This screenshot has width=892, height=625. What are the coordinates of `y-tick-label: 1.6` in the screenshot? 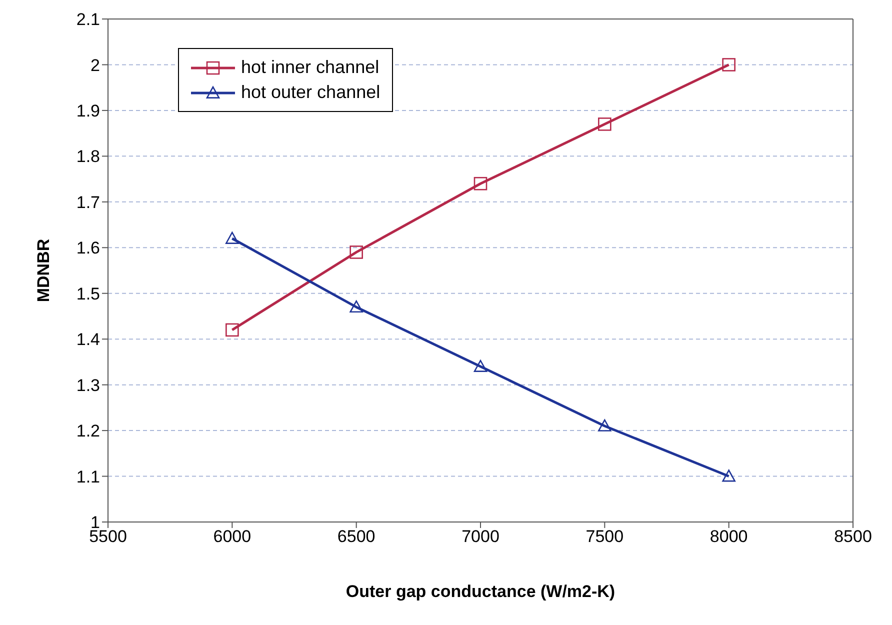 It's located at (88, 248).